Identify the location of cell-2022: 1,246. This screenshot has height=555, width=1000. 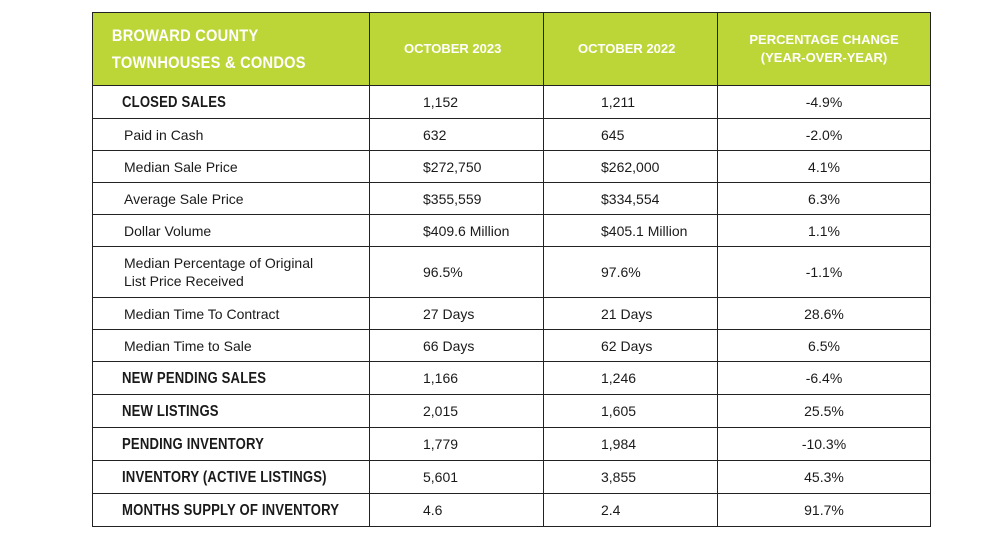
(630, 378).